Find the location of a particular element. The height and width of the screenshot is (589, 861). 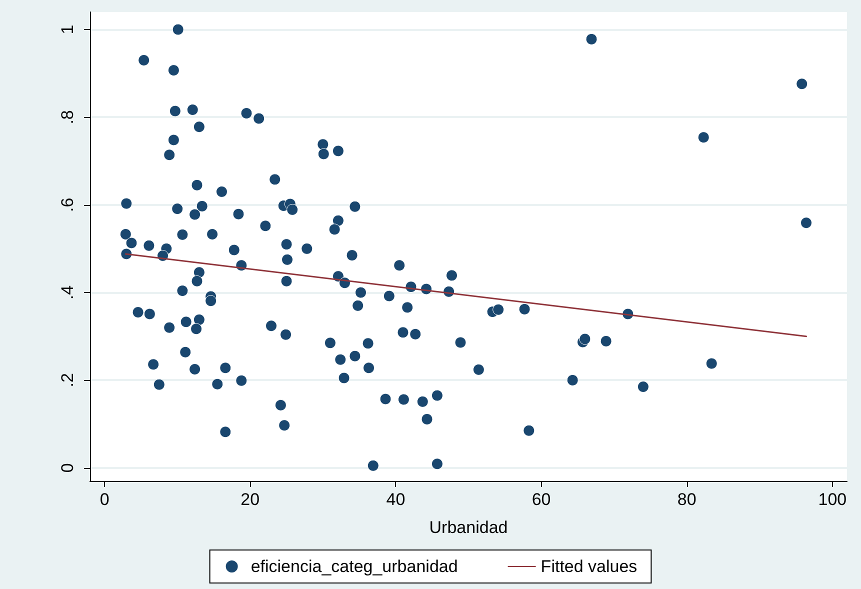

y-tick-label: .6 is located at coordinates (67, 205).